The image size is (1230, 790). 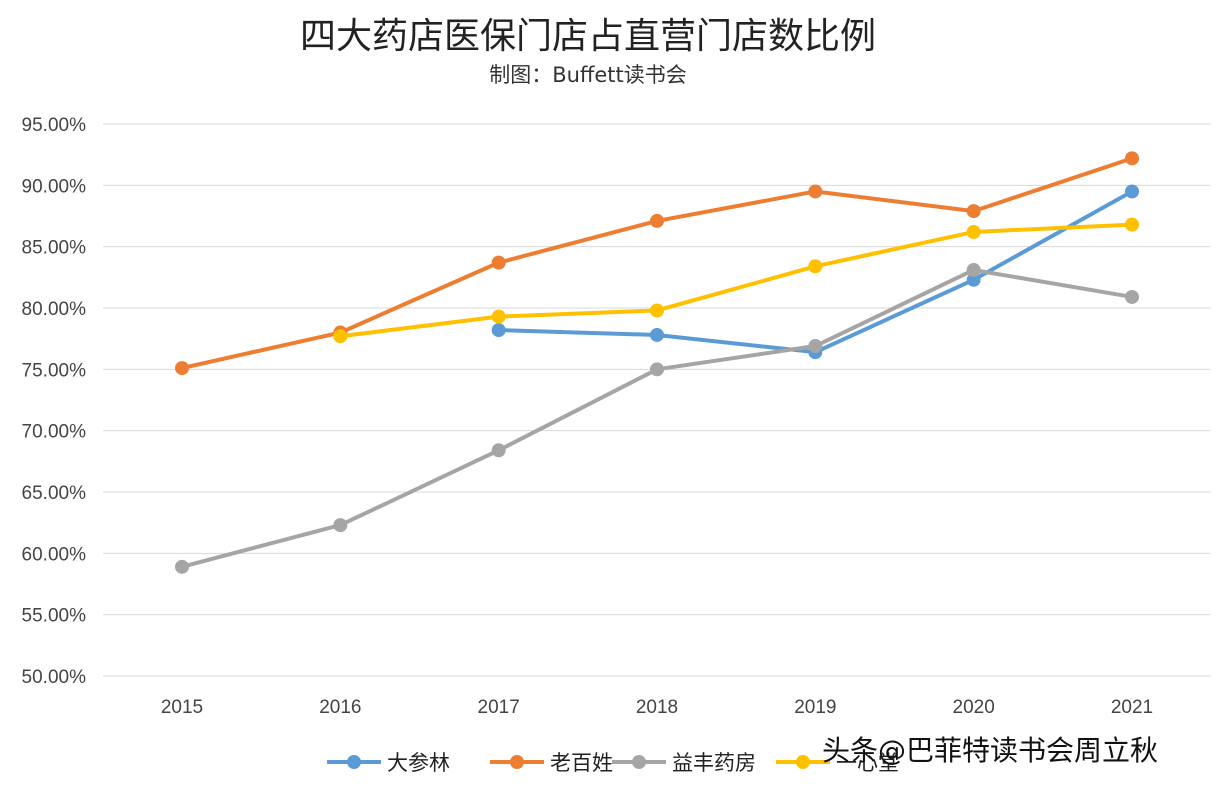 I want to click on y-tick-label: 75.00%, so click(x=54, y=370).